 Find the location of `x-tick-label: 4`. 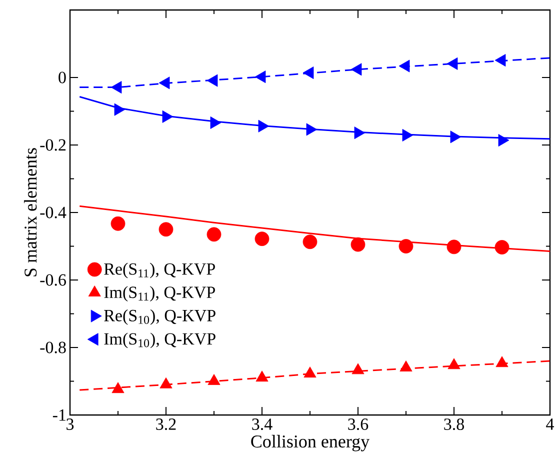

x-tick-label: 4 is located at coordinates (550, 424).